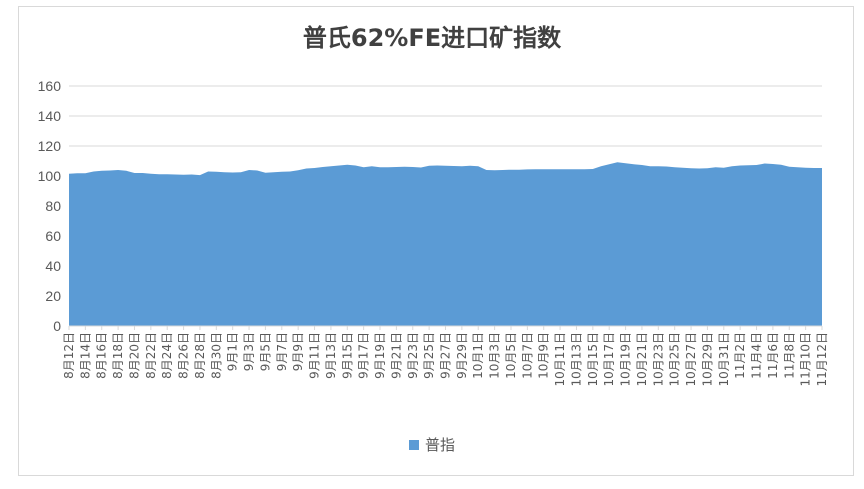 This screenshot has width=864, height=489. What do you see at coordinates (527, 355) in the screenshot?
I see `x-tick-label: 10月7日` at bounding box center [527, 355].